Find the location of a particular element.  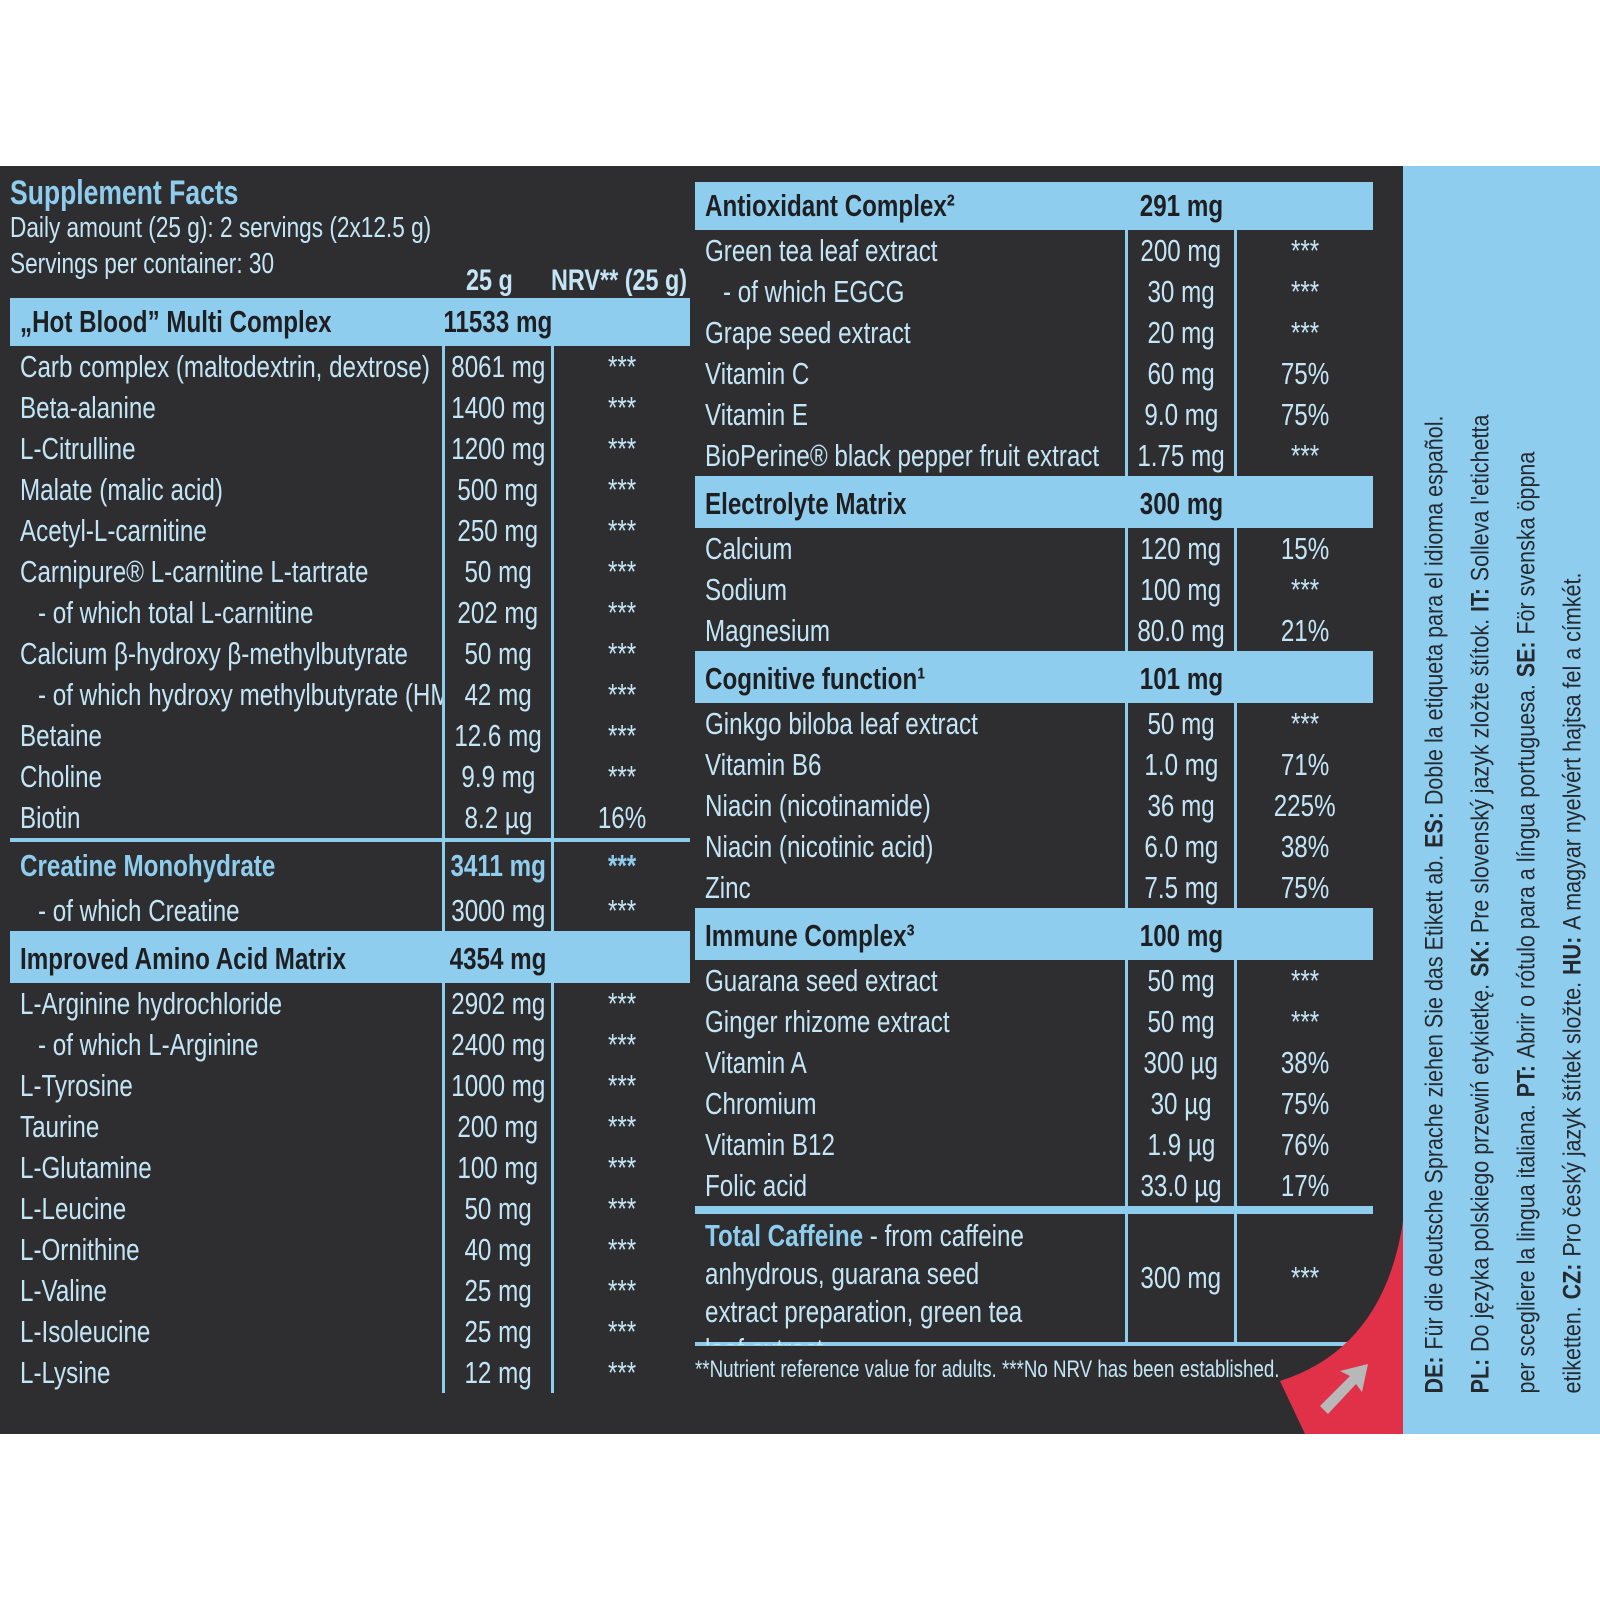

ingredient-nrv-cell: 76% is located at coordinates (1303, 1144).